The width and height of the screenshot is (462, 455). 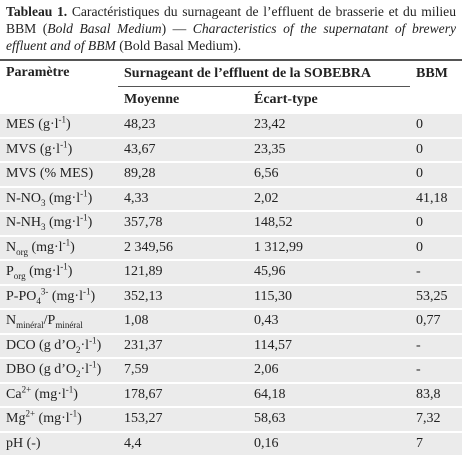 I want to click on value-cell: 0,77, so click(x=436, y=321).